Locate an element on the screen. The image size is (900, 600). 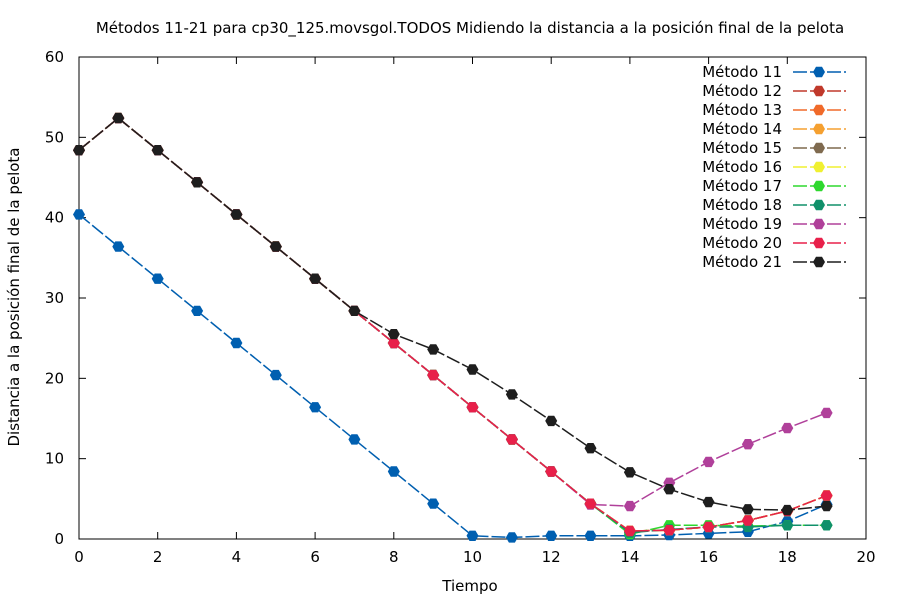
y-tick-label: 50 is located at coordinates (54, 137).